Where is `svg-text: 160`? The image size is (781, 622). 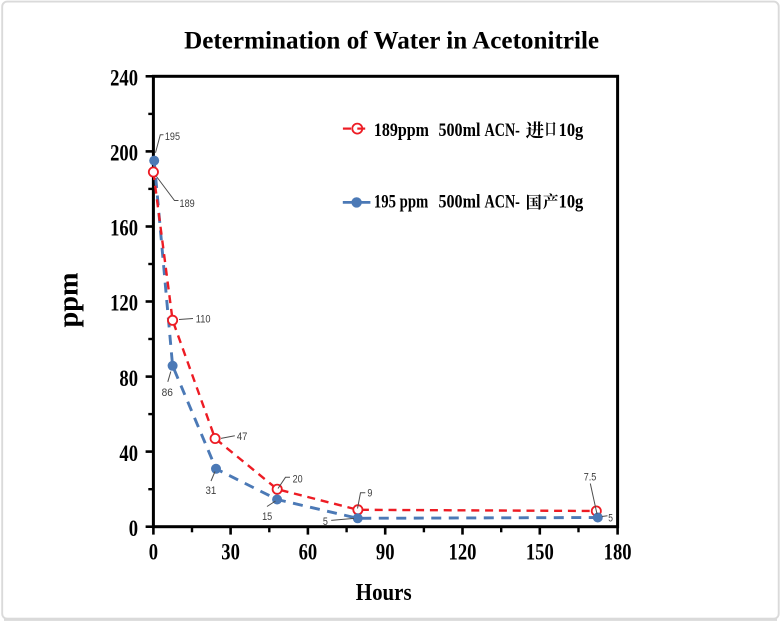 svg-text: 160 is located at coordinates (124, 229).